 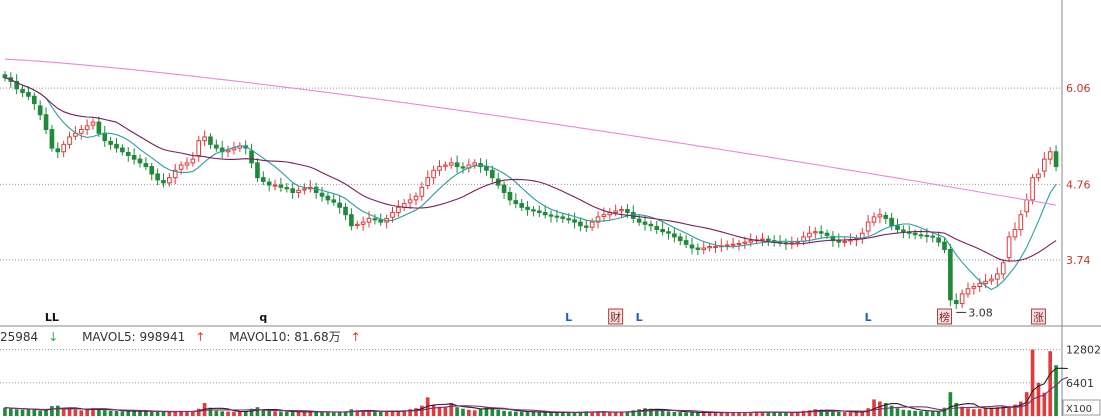 I want to click on price-tick-label: 6.06, so click(x=1078, y=88).